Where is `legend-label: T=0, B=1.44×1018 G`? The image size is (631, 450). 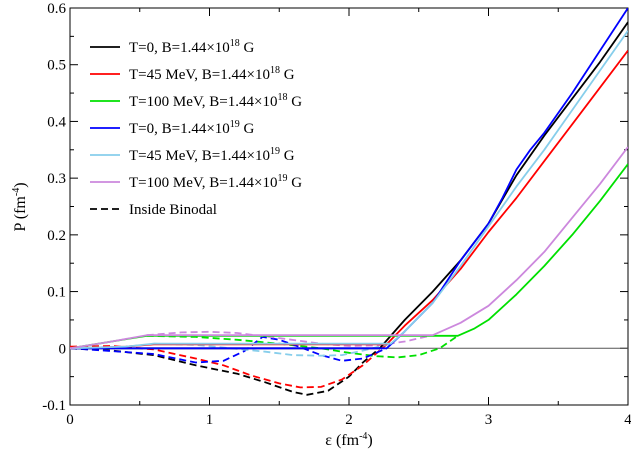 legend-label: T=0, B=1.44×1018 G is located at coordinates (192, 47).